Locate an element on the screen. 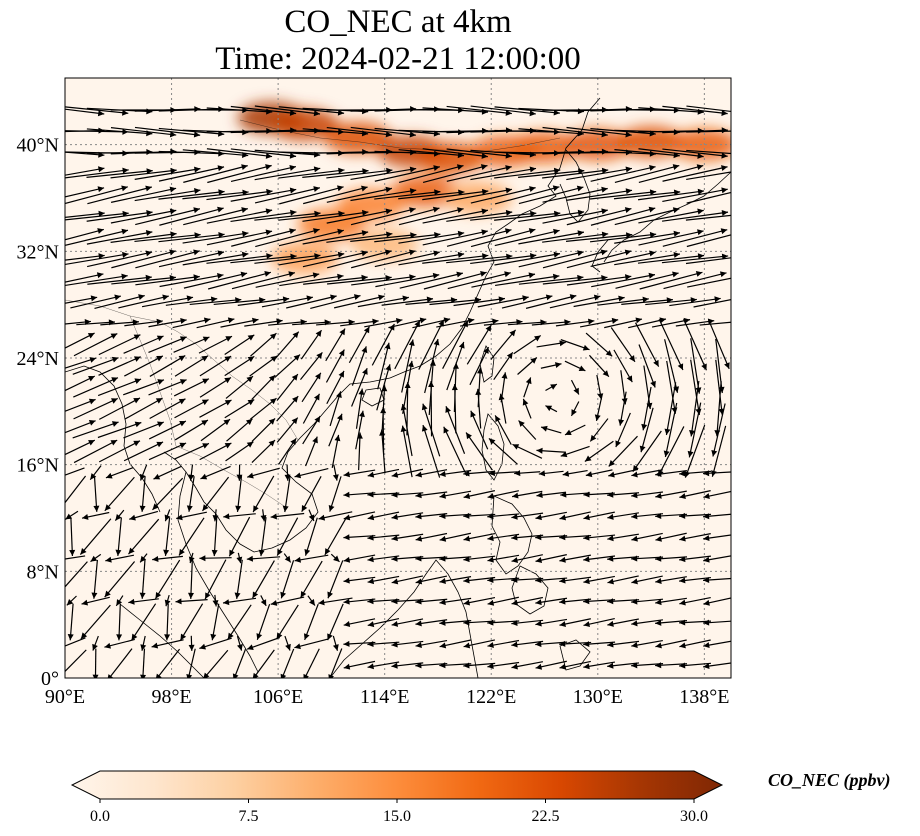 This screenshot has width=920, height=836. coastline-korea is located at coordinates (575, 186).